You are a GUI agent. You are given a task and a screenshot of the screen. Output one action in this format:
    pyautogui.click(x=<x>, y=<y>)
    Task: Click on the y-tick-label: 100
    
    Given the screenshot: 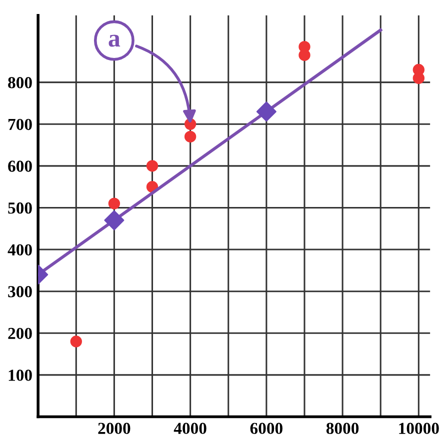 What is the action you would take?
    pyautogui.click(x=20, y=375)
    